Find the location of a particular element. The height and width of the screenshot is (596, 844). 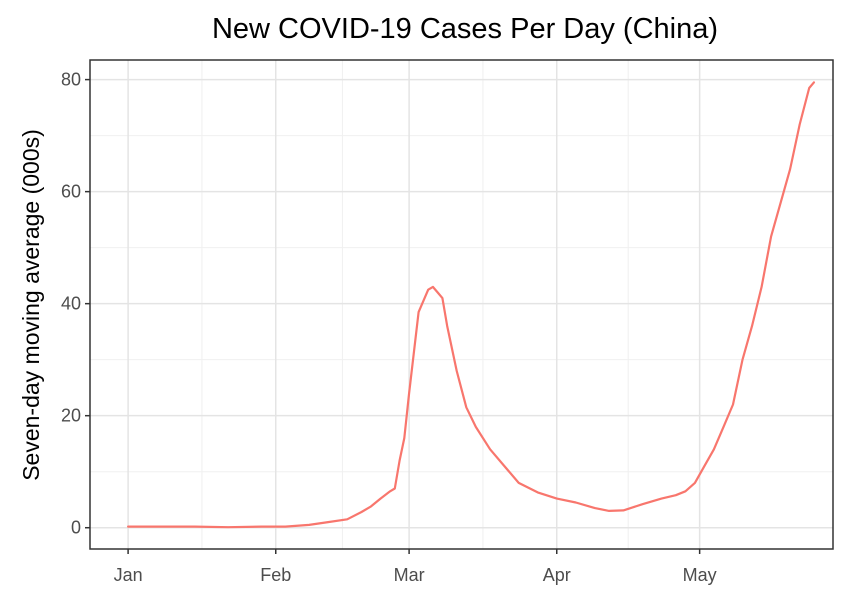

y-tick-label: 20 is located at coordinates (71, 416).